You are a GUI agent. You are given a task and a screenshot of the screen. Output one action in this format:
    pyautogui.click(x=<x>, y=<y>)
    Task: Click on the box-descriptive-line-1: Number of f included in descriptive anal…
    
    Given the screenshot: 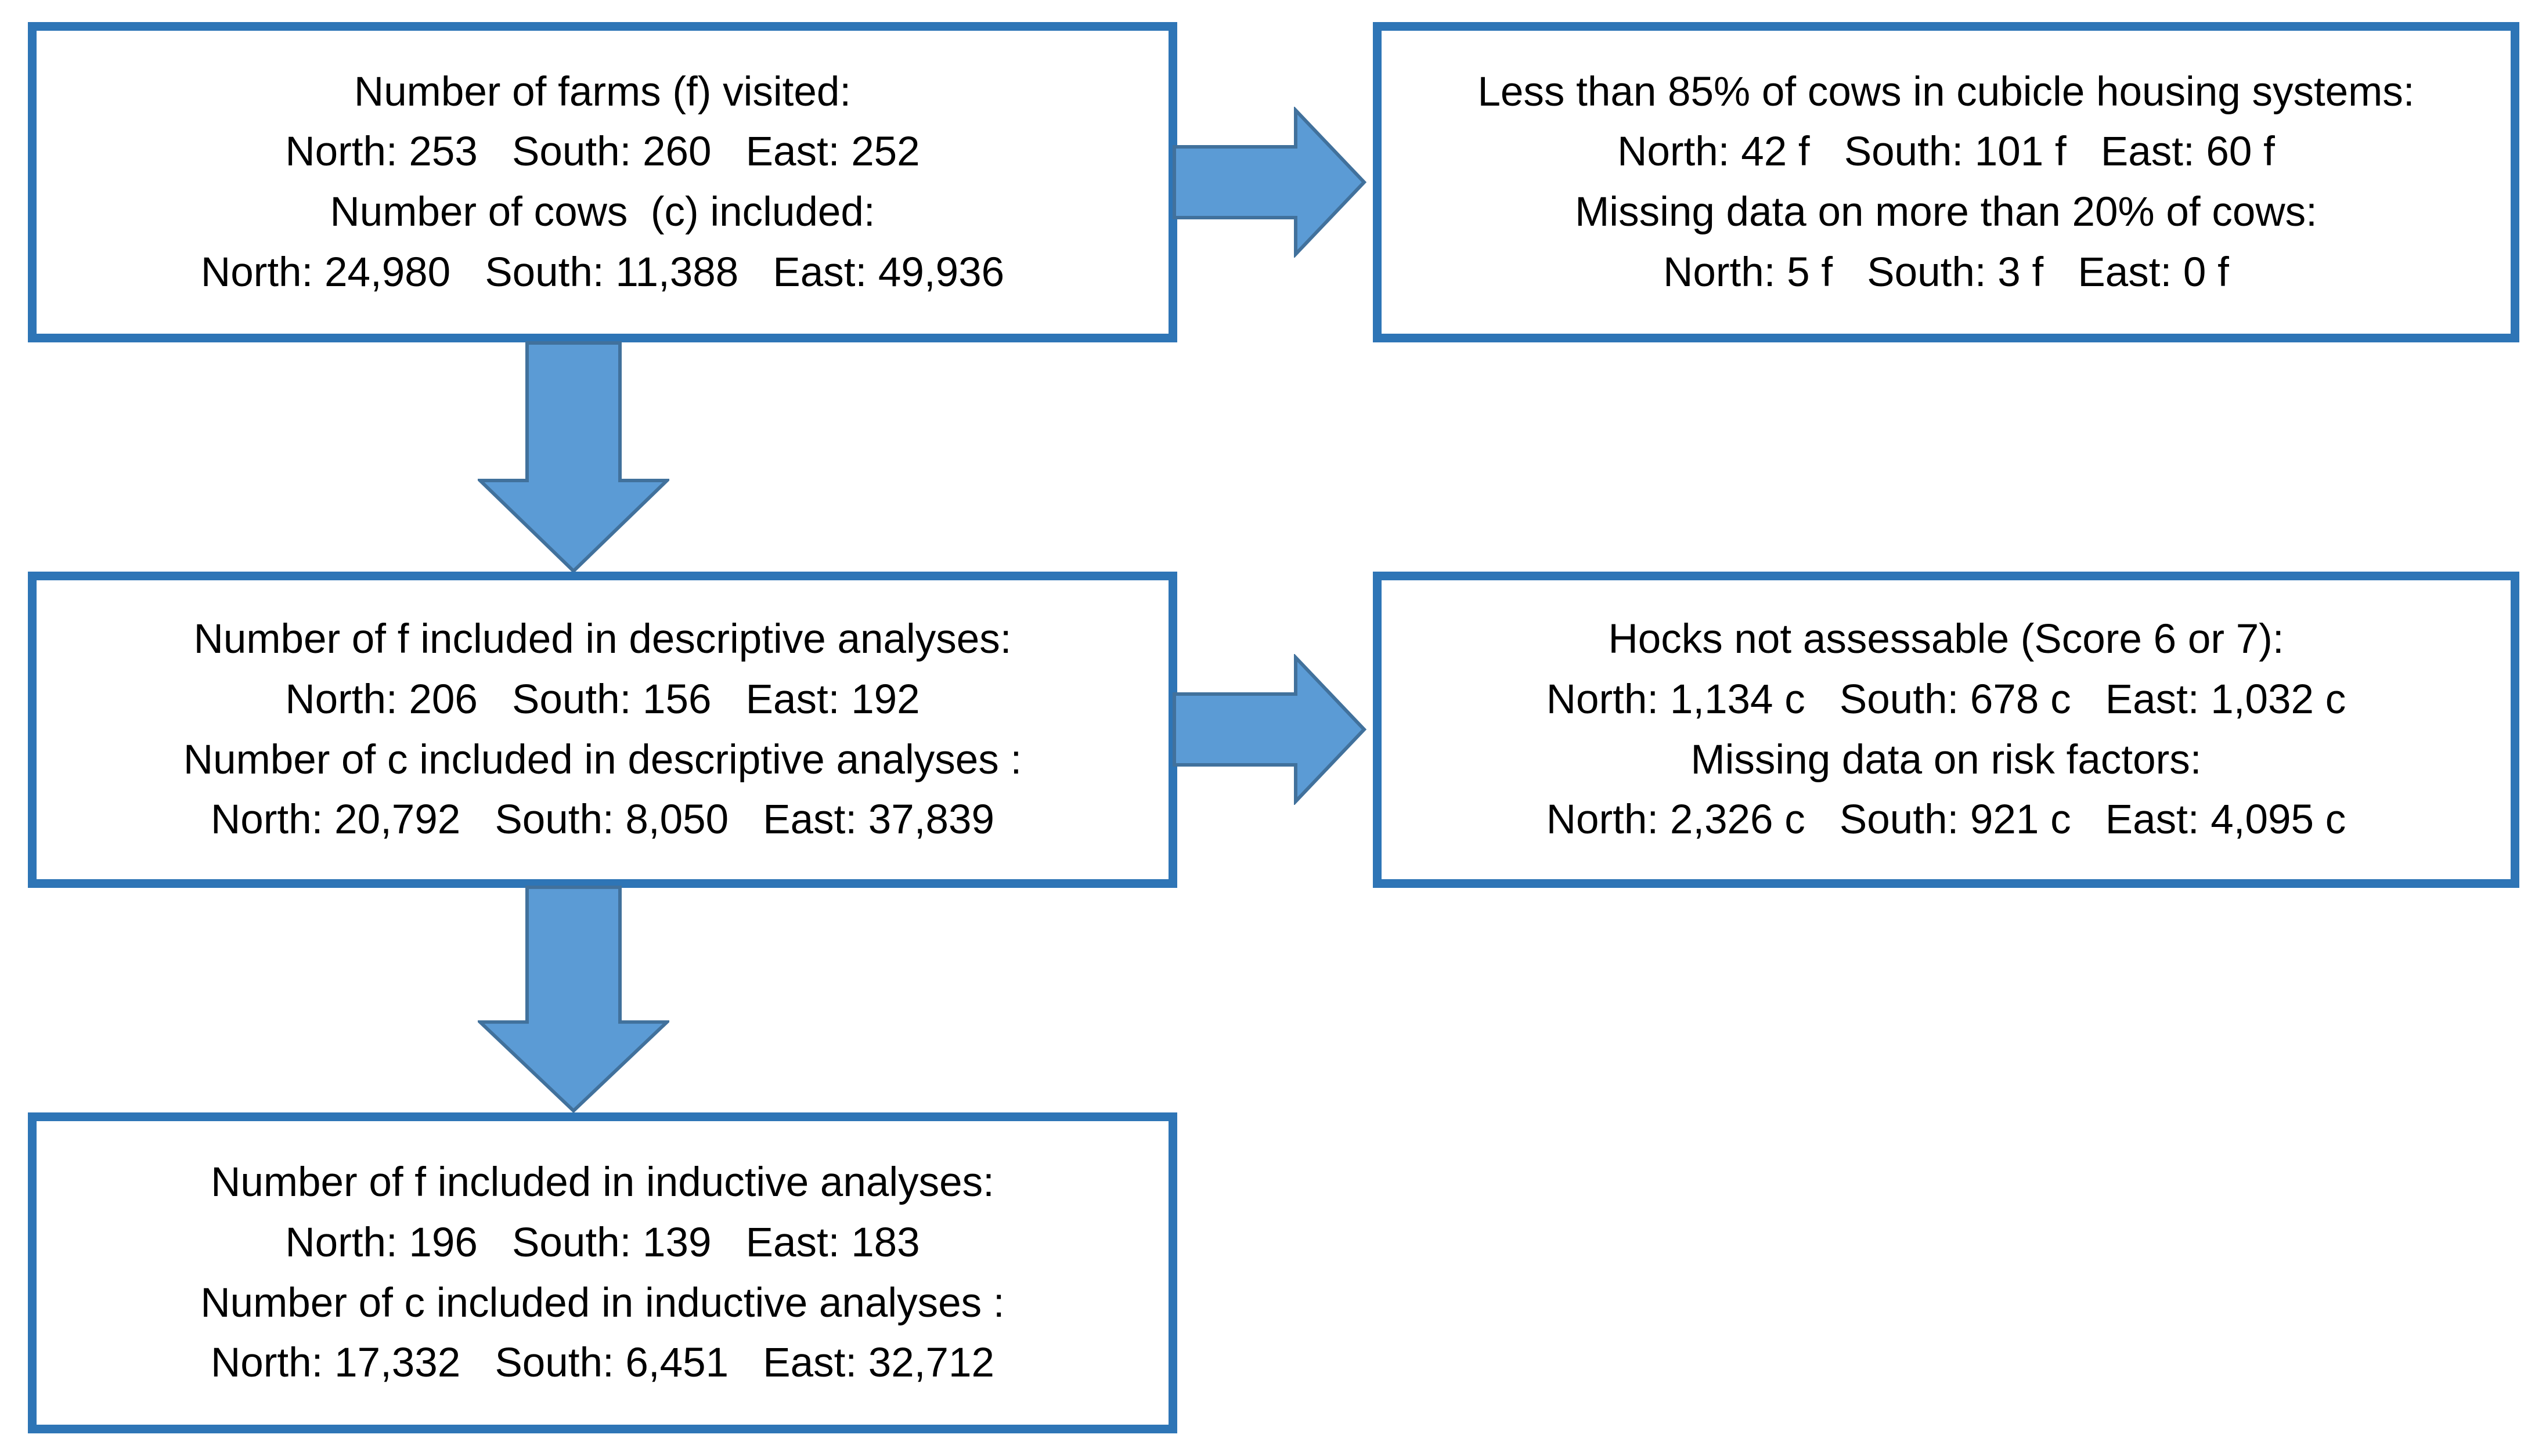 What is the action you would take?
    pyautogui.click(x=602, y=639)
    